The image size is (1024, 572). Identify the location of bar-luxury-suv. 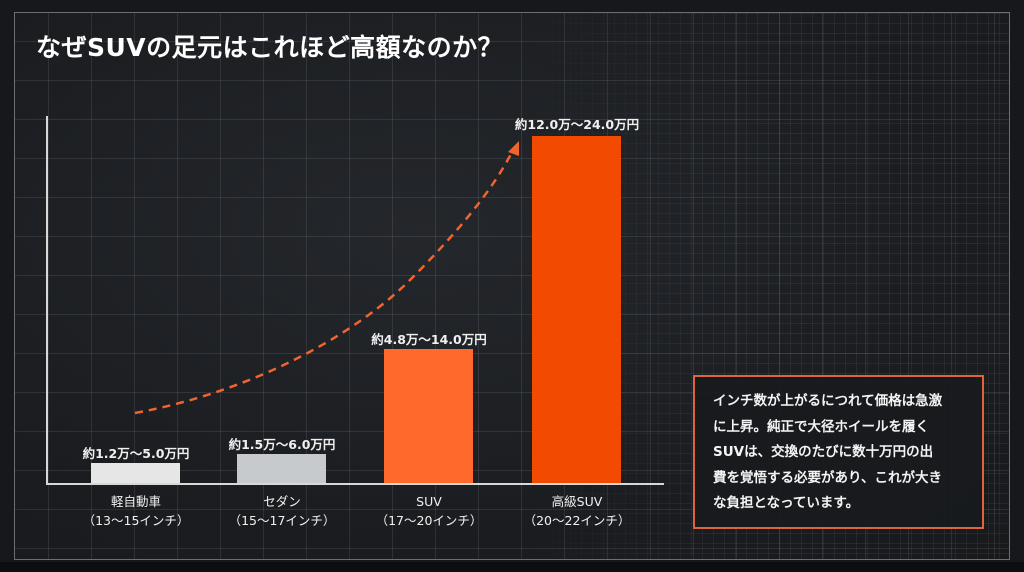
(576, 309).